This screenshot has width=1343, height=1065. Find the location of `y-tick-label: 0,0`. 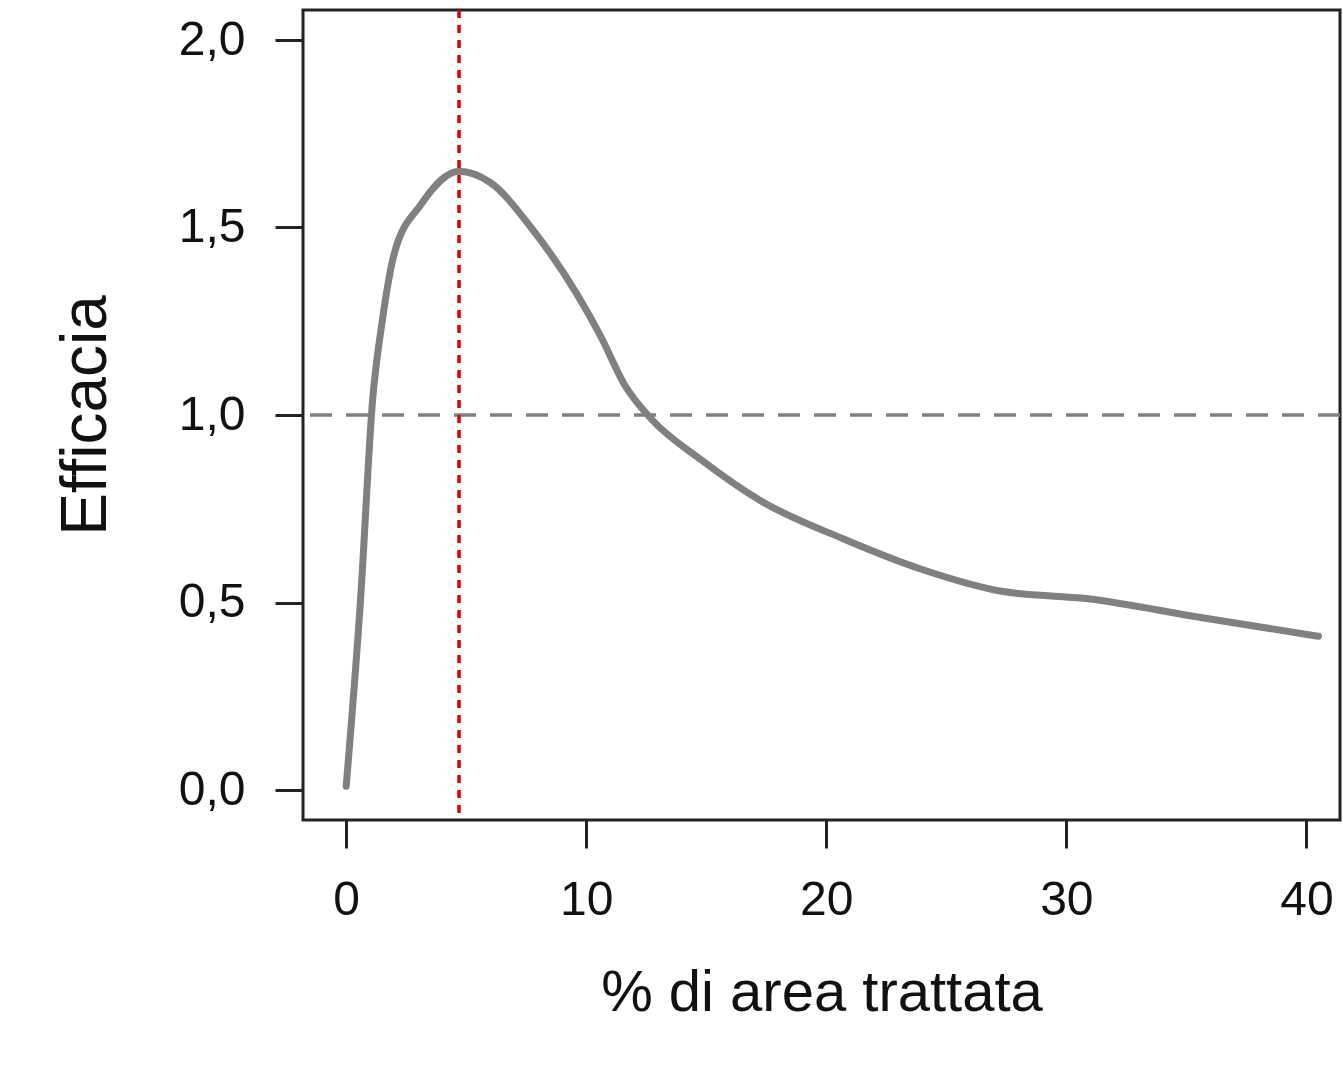

y-tick-label: 0,0 is located at coordinates (212, 788).